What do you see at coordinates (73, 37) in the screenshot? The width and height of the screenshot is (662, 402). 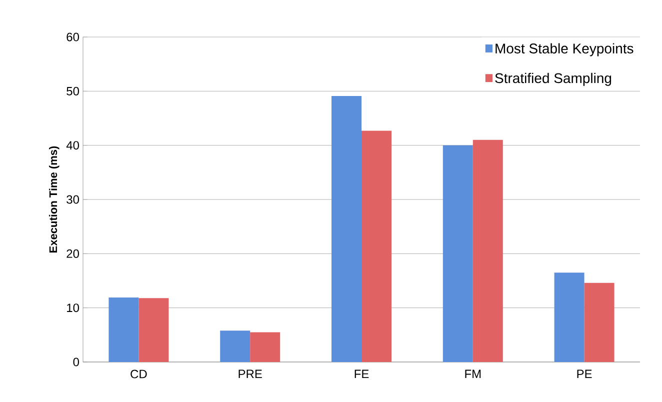 I see `y-tick-label: 60` at bounding box center [73, 37].